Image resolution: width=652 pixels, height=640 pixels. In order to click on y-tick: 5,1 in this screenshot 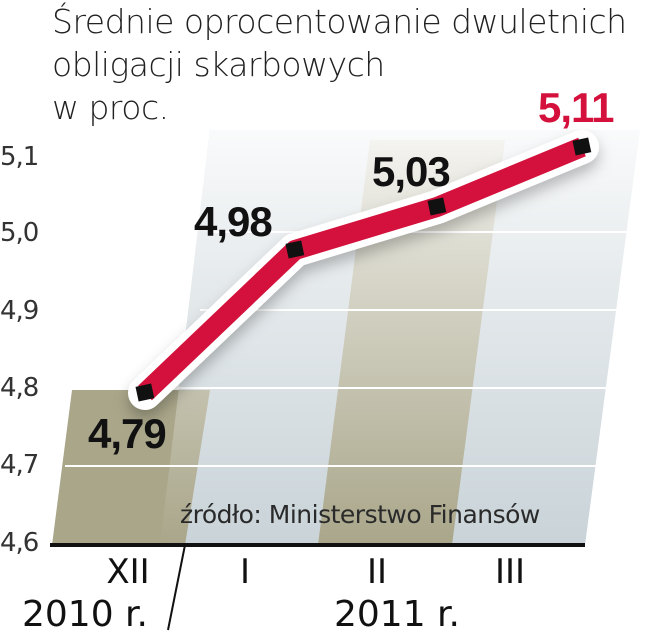, I will do `click(19, 157)`.